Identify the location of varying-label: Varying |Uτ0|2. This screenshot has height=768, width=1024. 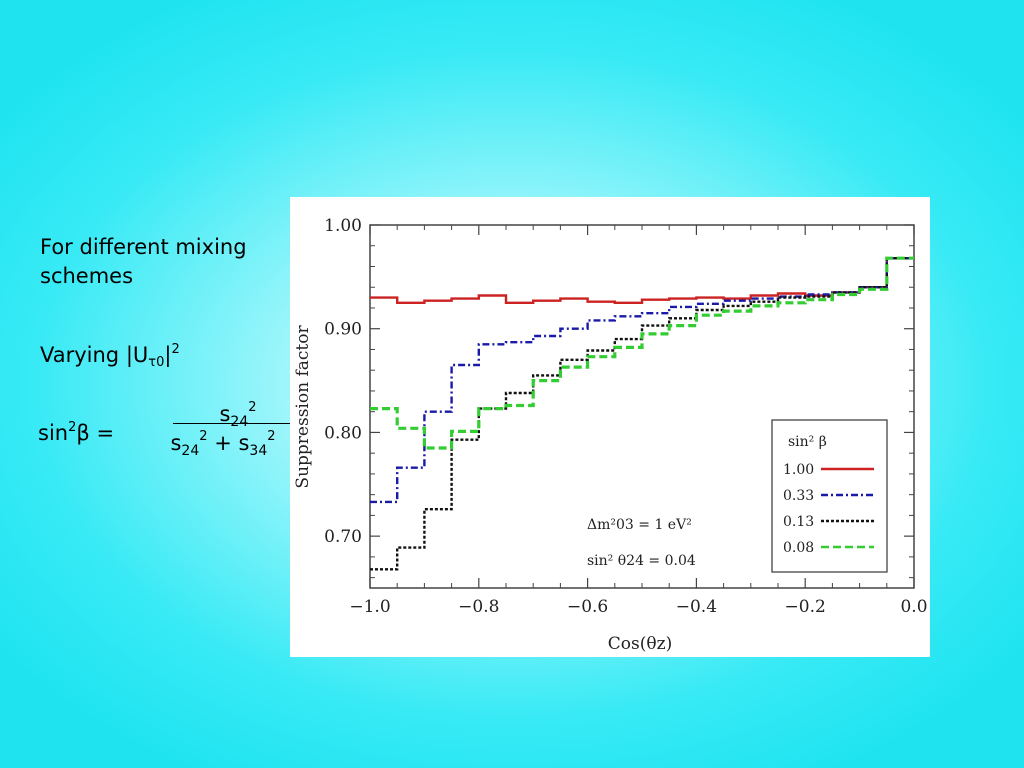
(110, 356).